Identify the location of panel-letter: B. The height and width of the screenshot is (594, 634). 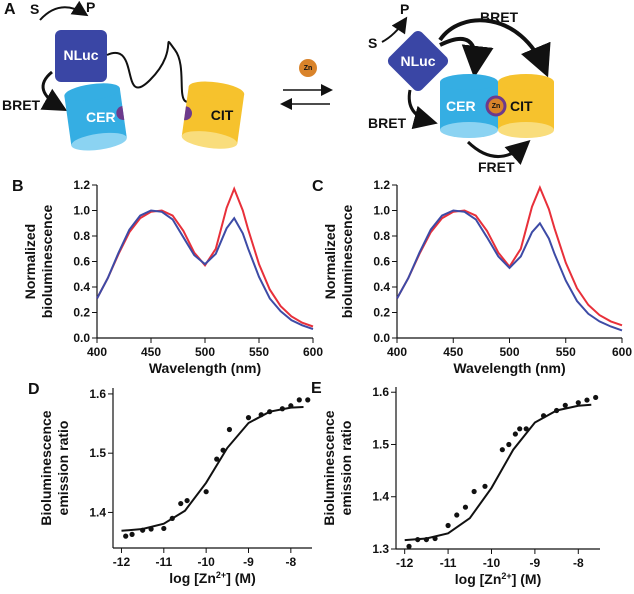
(18, 186).